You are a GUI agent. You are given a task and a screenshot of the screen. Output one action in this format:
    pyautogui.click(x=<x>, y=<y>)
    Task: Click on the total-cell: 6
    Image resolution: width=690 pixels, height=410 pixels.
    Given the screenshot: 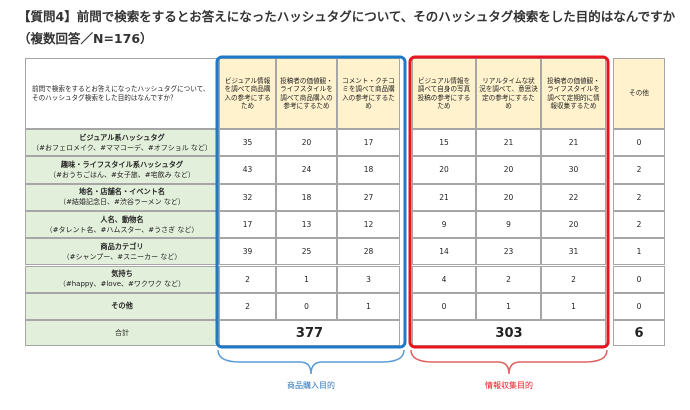 What is the action you would take?
    pyautogui.click(x=639, y=333)
    